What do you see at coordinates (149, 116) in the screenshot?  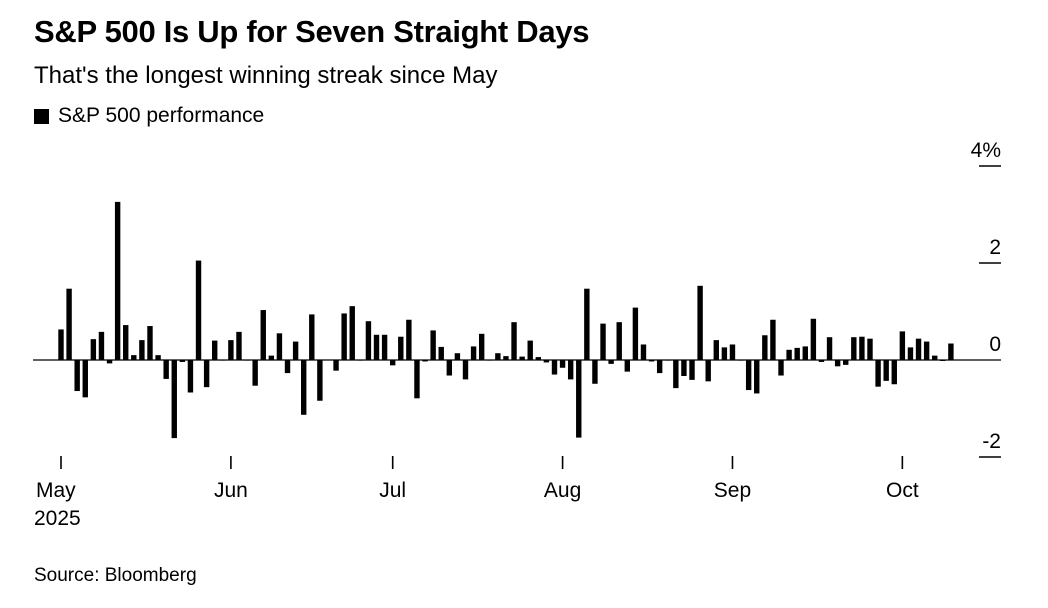 I see `legend: S&P 500 performance` at bounding box center [149, 116].